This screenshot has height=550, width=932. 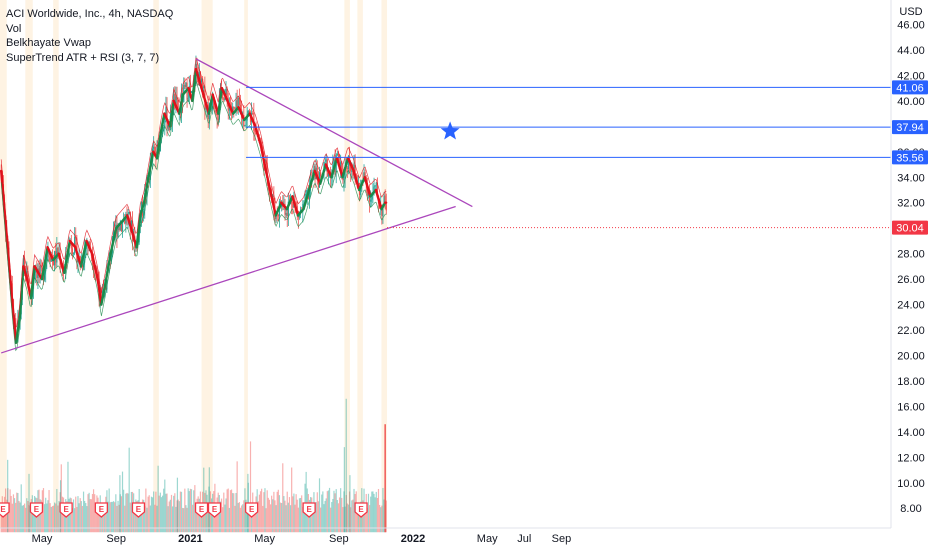 I want to click on time-axis: May Sep 2021 May Sep 2022 May Jul Sep, so click(x=302, y=539).